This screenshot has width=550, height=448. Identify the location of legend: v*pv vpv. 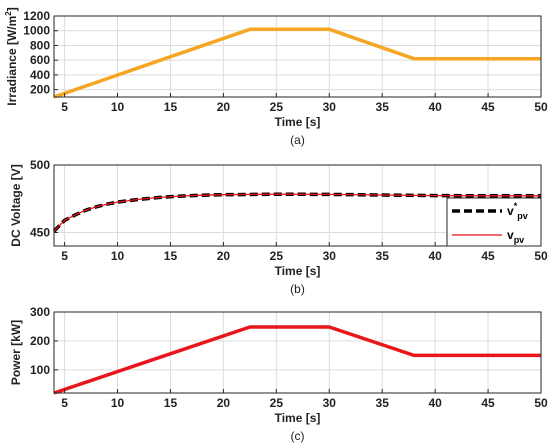
(494, 222).